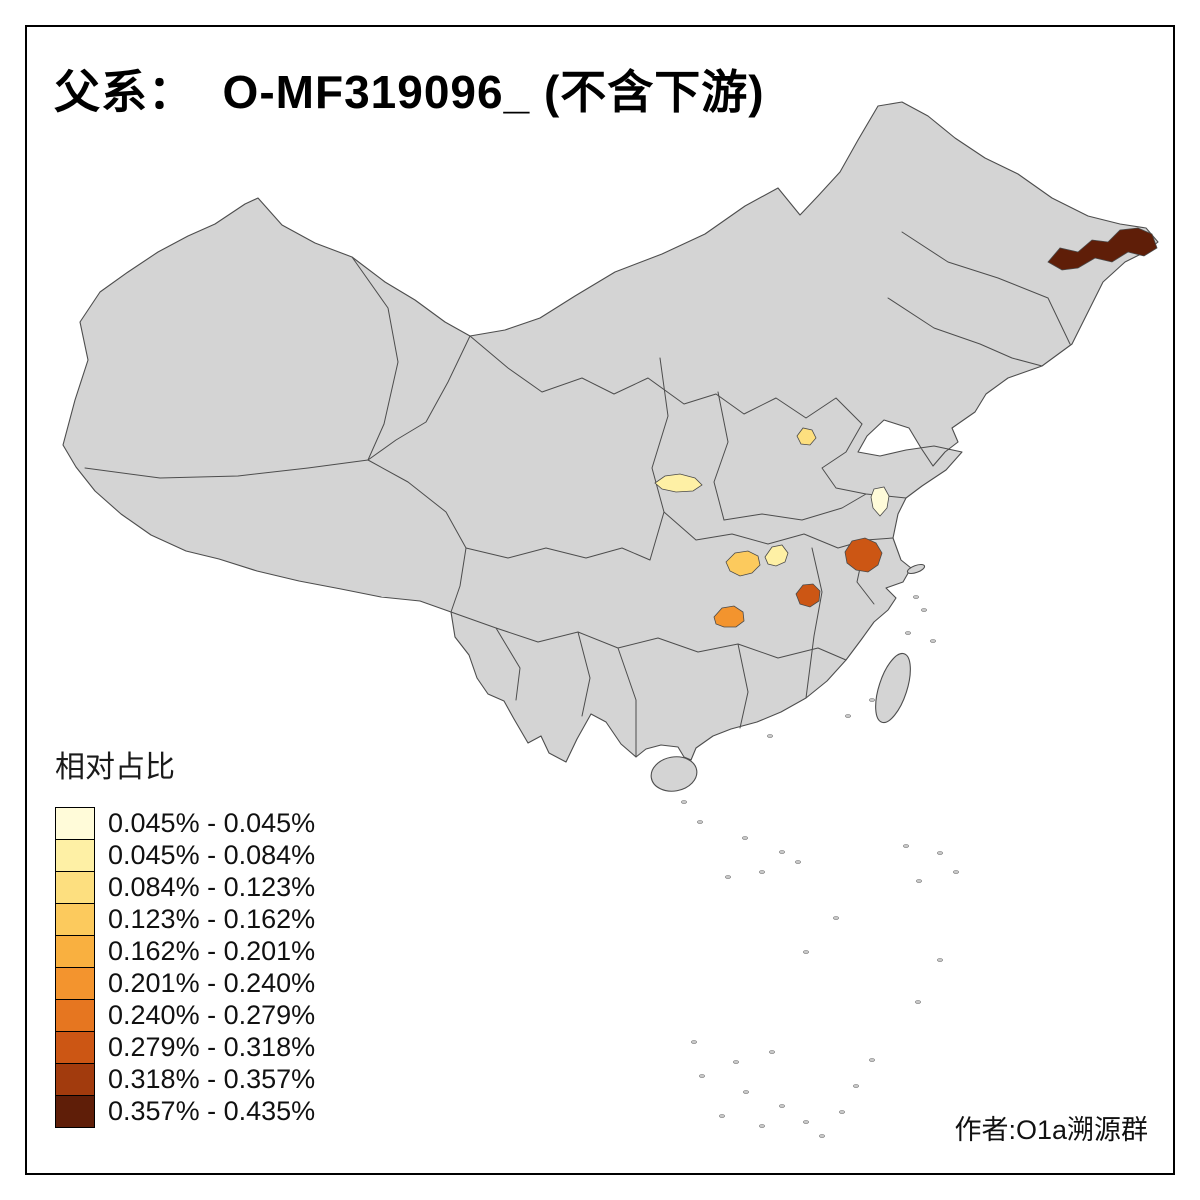 The width and height of the screenshot is (1200, 1200). What do you see at coordinates (1051, 1130) in the screenshot?
I see `author-credit: 作者:O1a溯源群` at bounding box center [1051, 1130].